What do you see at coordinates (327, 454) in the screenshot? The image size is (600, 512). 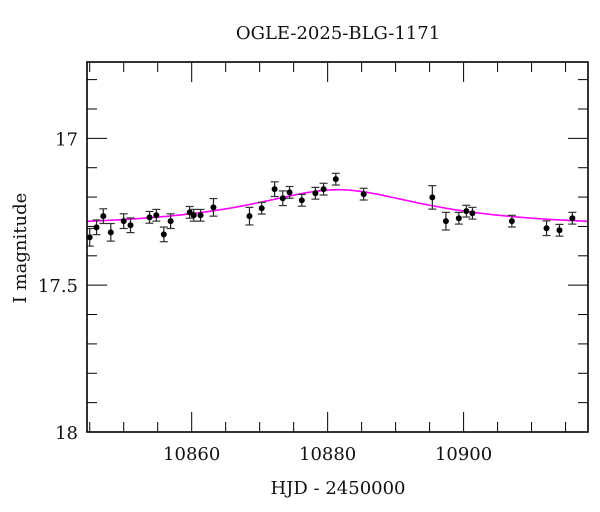 I see `x-tick-label: 10880` at bounding box center [327, 454].